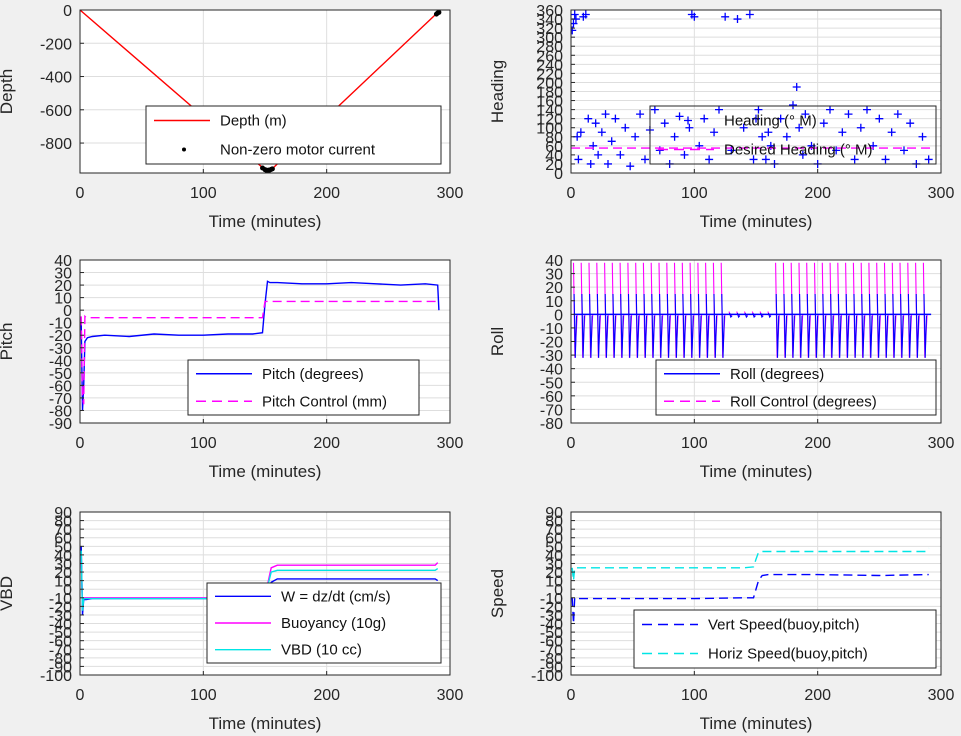 Image resolution: width=961 pixels, height=736 pixels. Describe the element at coordinates (549, 20) in the screenshot. I see `y-tick-label: 340` at that location.